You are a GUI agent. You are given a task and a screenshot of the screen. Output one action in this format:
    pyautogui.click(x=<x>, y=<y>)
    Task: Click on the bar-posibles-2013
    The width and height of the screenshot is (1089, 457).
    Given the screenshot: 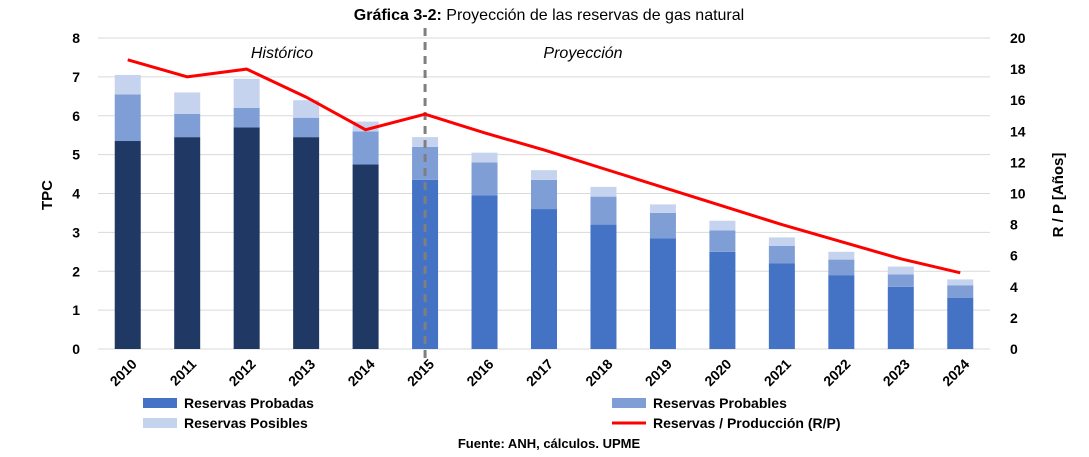 What is the action you would take?
    pyautogui.click(x=306, y=109)
    